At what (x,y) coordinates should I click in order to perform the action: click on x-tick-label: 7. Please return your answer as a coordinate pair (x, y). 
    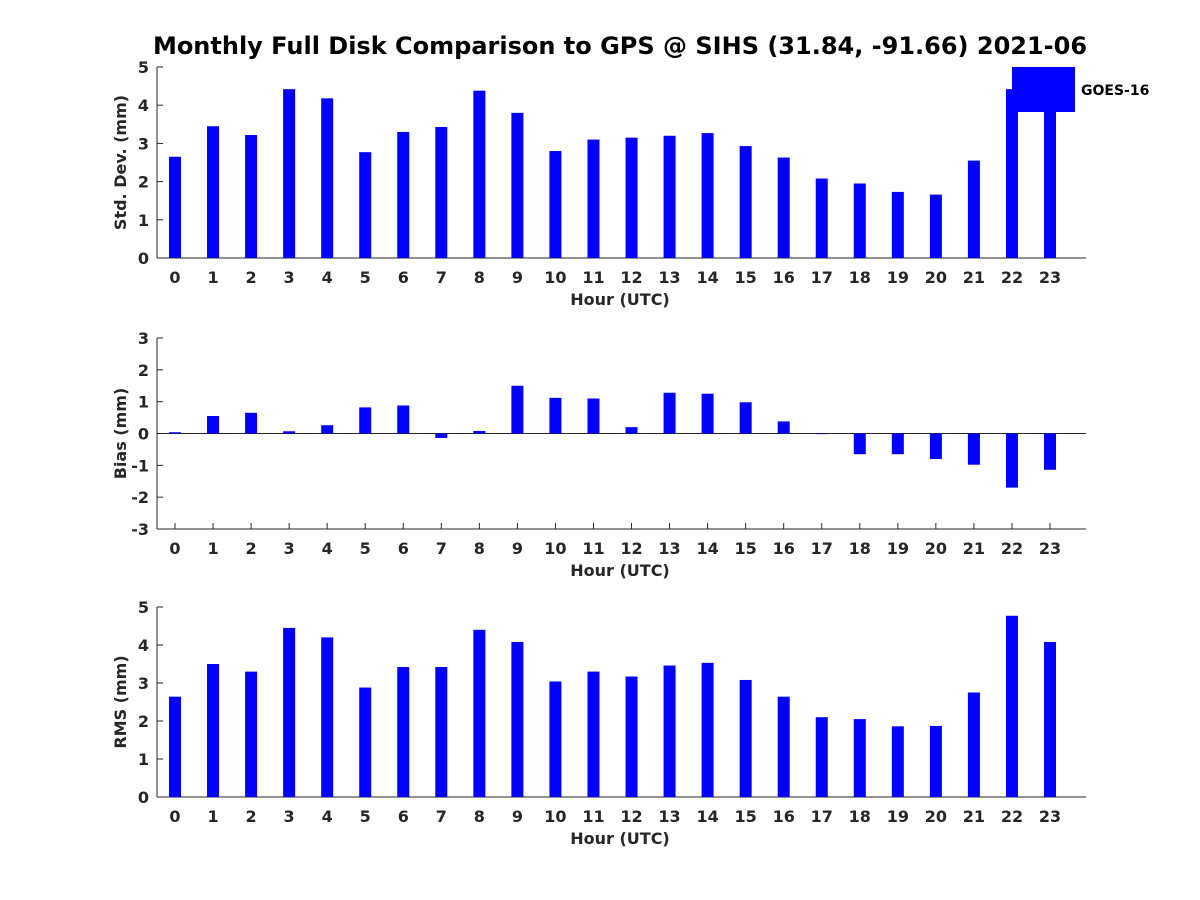
    Looking at the image, I should click on (441, 548).